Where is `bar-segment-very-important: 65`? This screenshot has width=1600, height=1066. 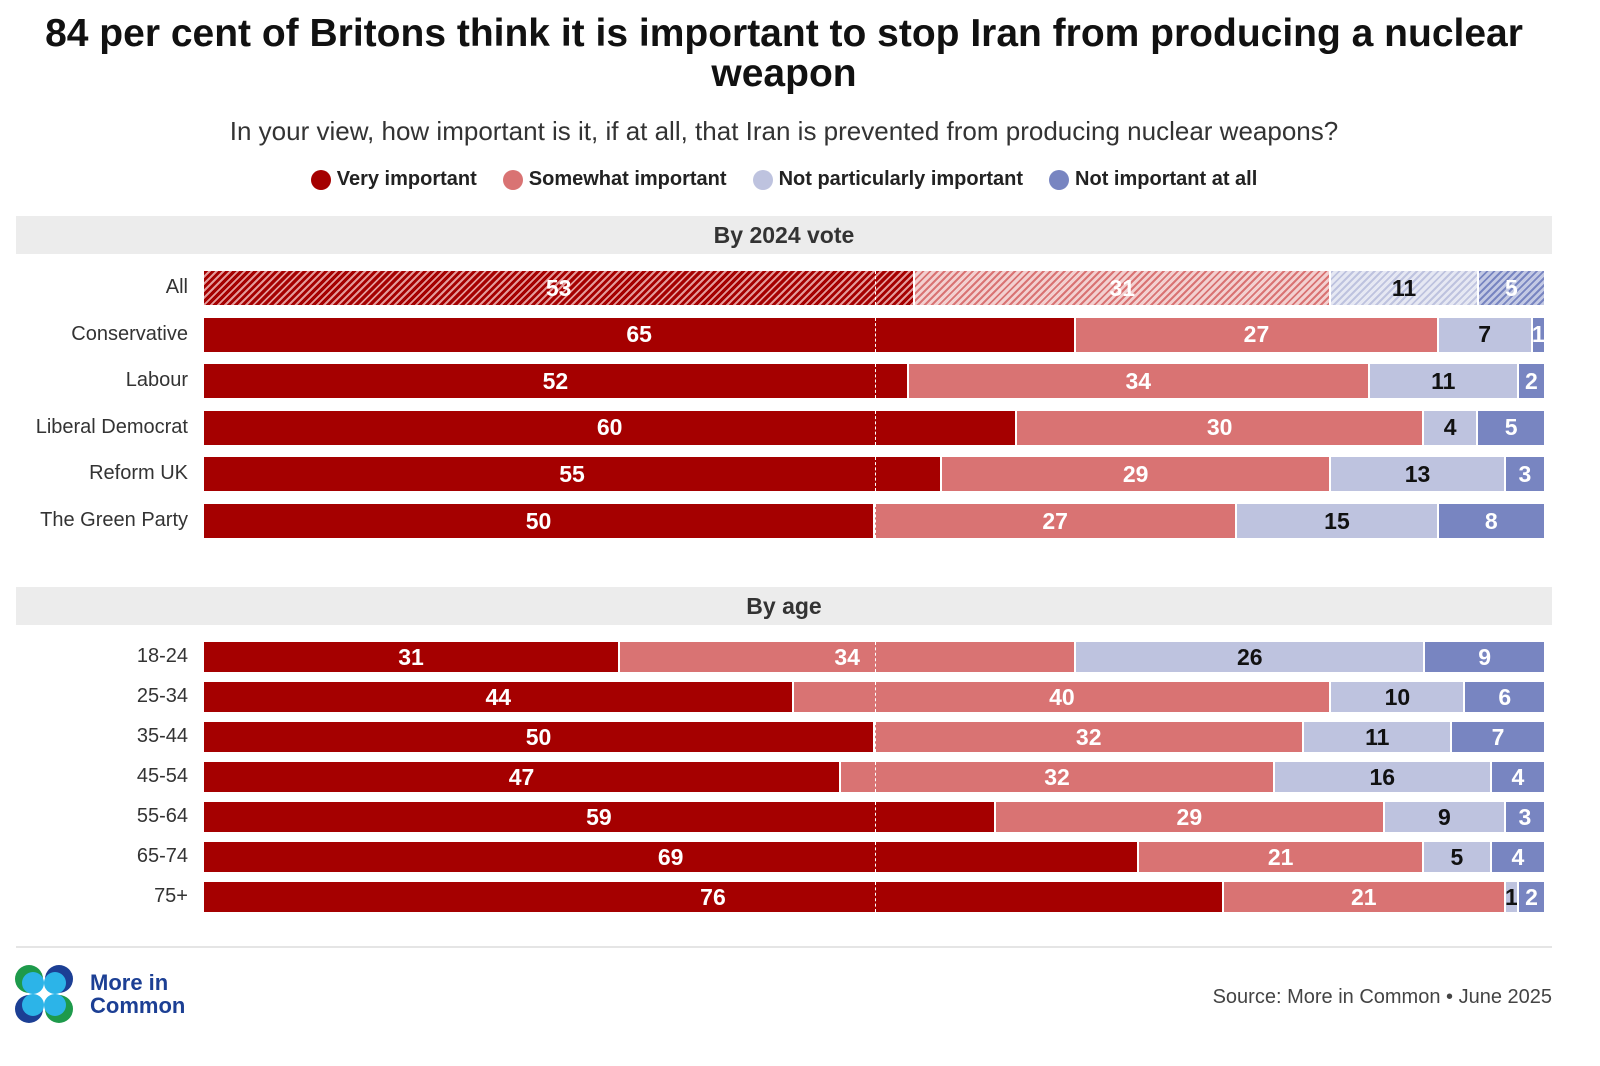
bar-segment-very-important: 65 is located at coordinates (640, 334).